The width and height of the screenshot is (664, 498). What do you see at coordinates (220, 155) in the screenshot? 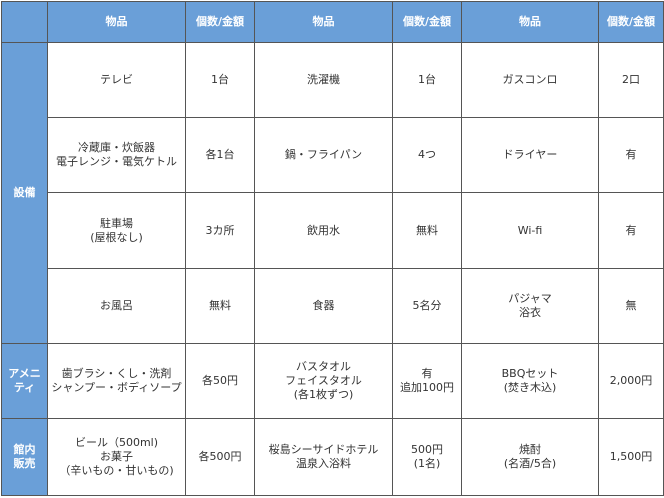
I see `cell: 各1台` at bounding box center [220, 155].